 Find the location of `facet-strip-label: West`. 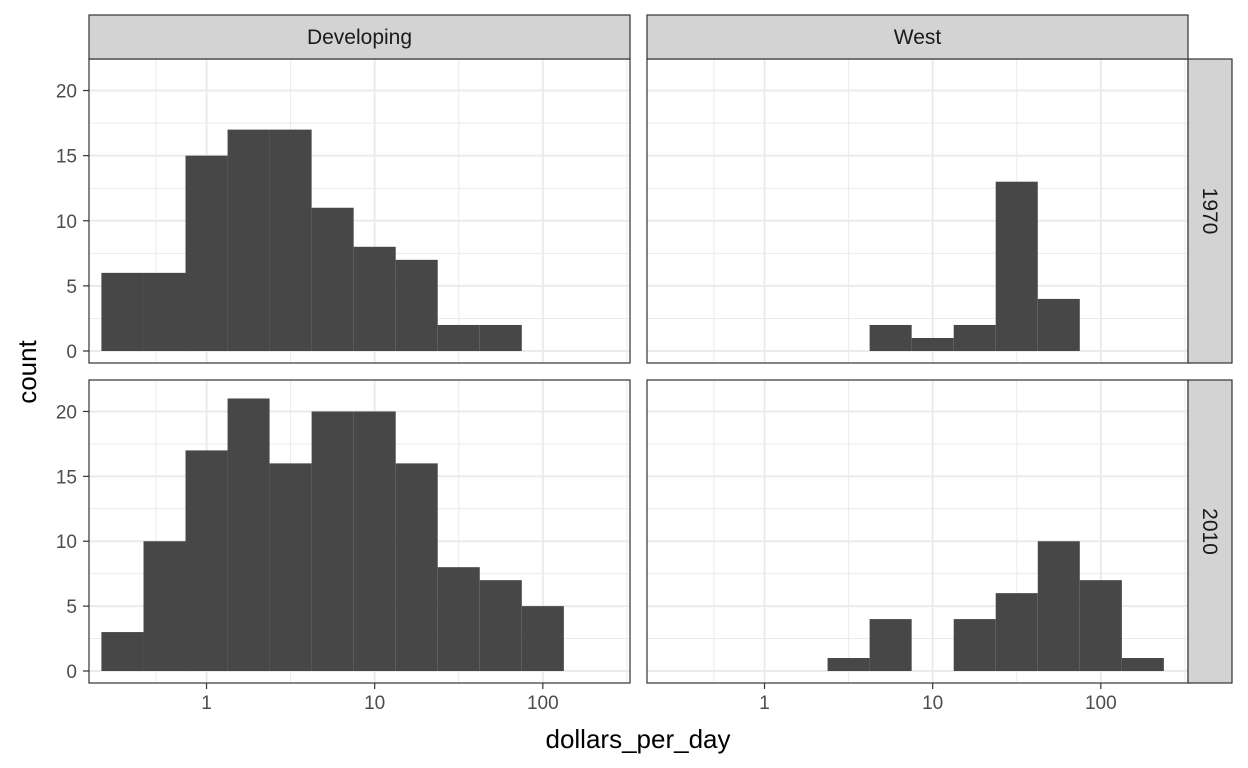

facet-strip-label: West is located at coordinates (918, 37).